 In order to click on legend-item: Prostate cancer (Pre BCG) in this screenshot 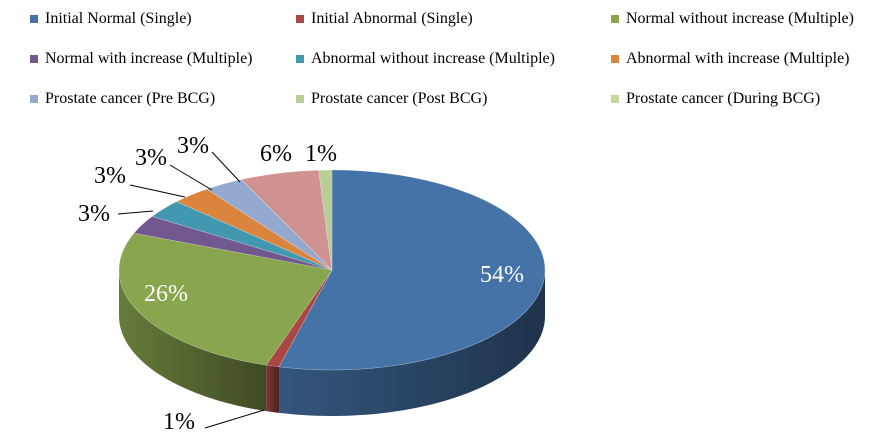, I will do `click(122, 99)`.